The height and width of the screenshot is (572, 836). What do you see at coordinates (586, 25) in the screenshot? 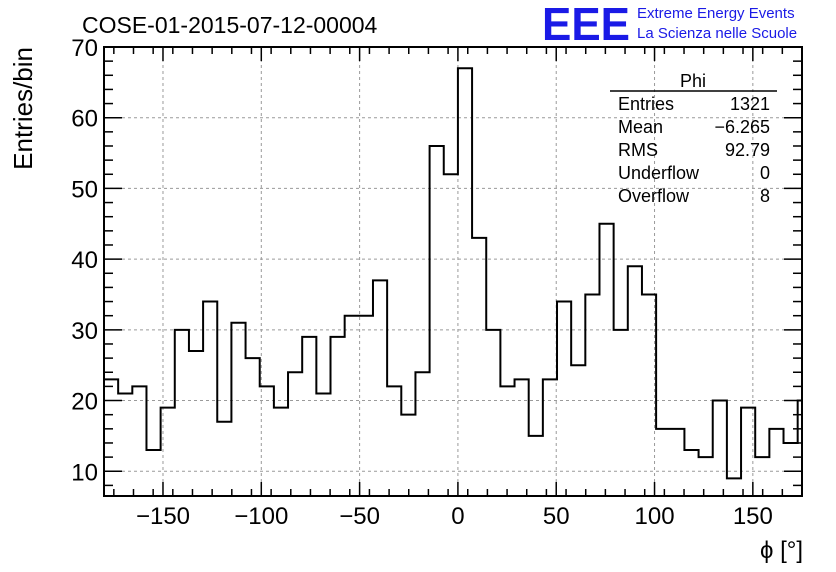
I see `eee-logo: EEE` at bounding box center [586, 25].